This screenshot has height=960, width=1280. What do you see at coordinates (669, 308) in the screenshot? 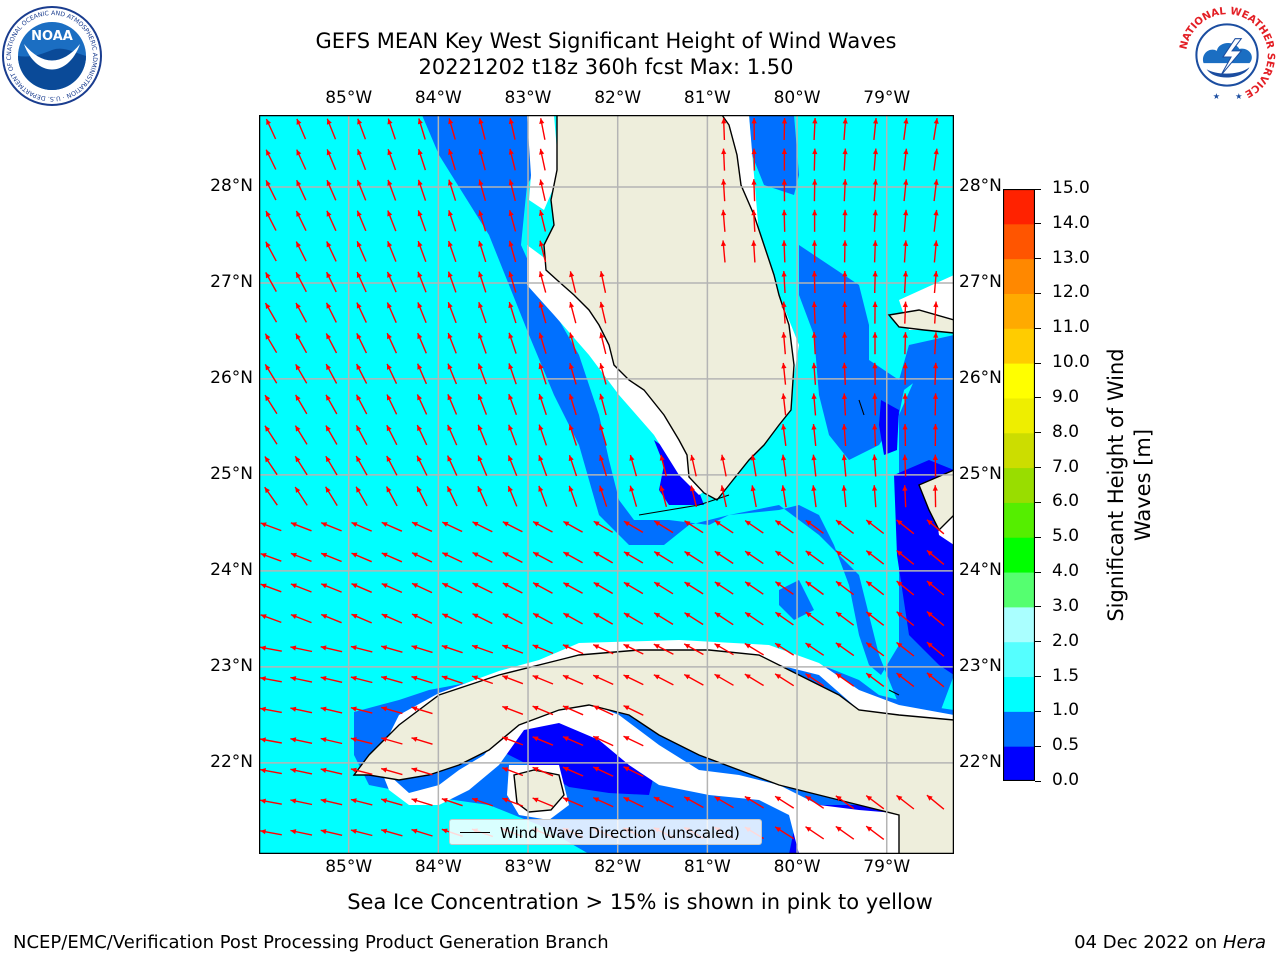
I see `florida-peninsula` at bounding box center [669, 308].